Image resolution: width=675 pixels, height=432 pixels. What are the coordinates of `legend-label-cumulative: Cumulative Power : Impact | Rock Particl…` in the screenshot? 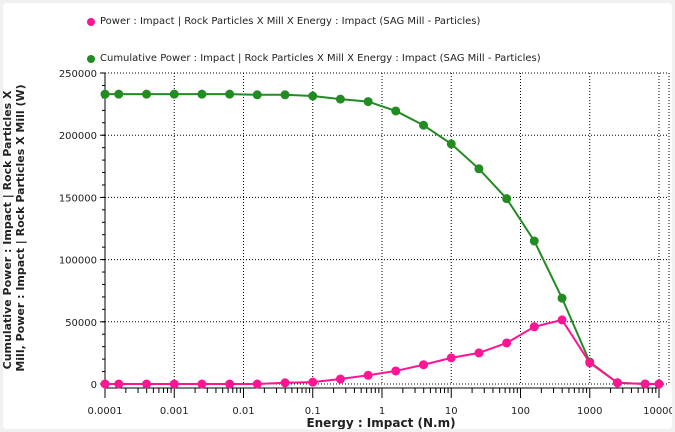 It's located at (320, 58).